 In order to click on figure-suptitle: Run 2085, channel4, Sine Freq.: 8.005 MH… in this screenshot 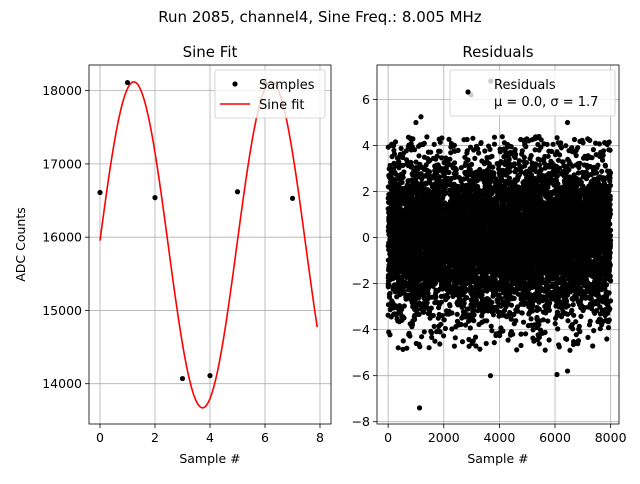, I will do `click(320, 17)`.